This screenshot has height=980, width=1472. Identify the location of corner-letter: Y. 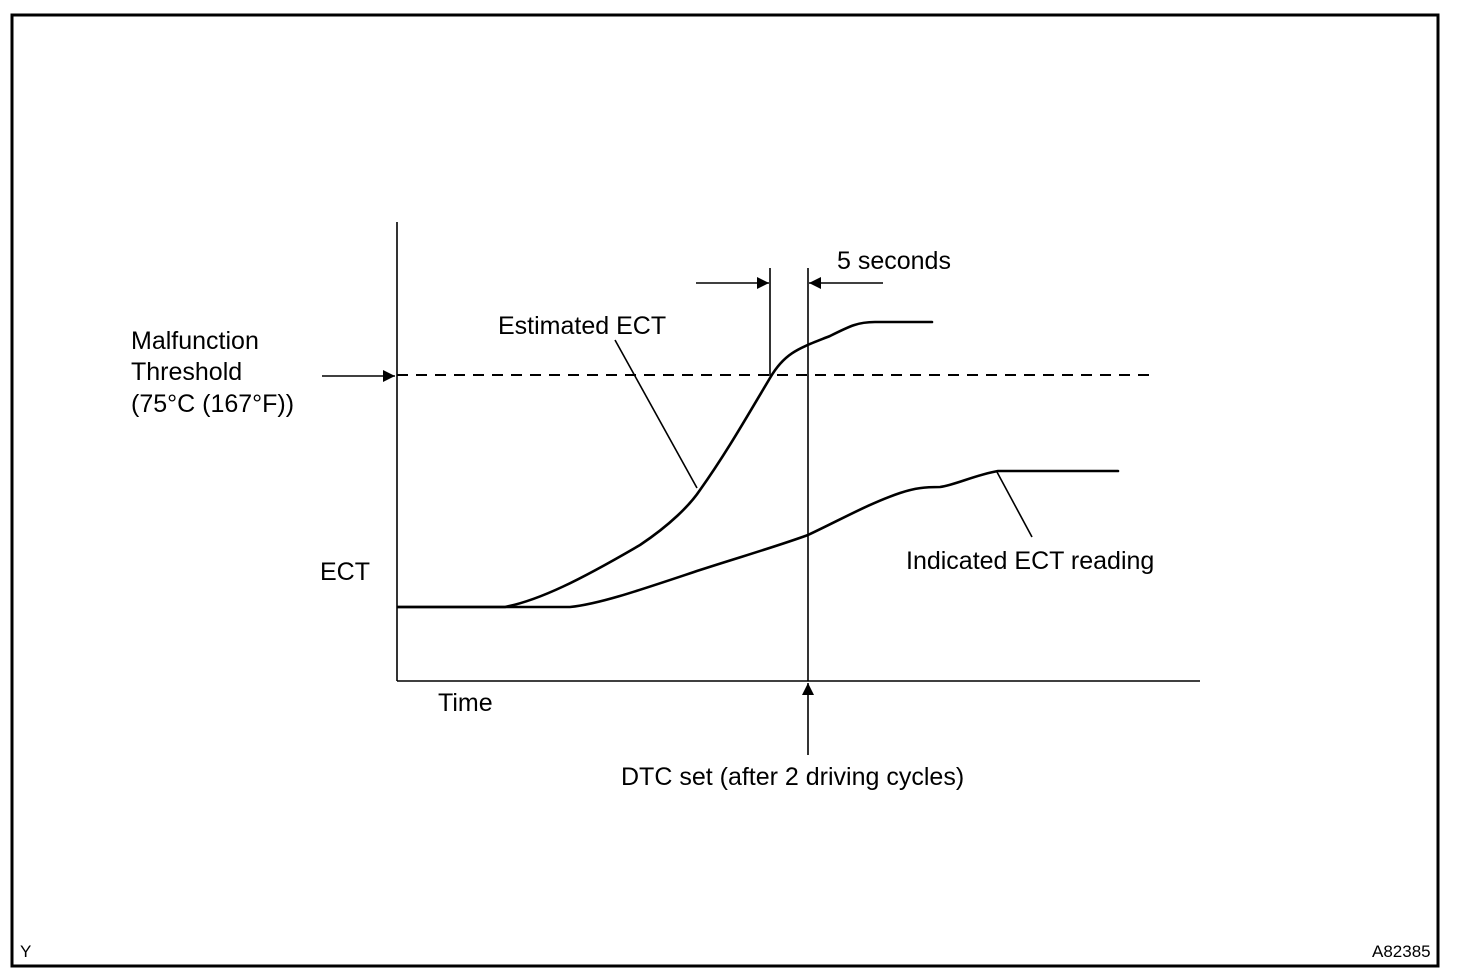
(25, 951).